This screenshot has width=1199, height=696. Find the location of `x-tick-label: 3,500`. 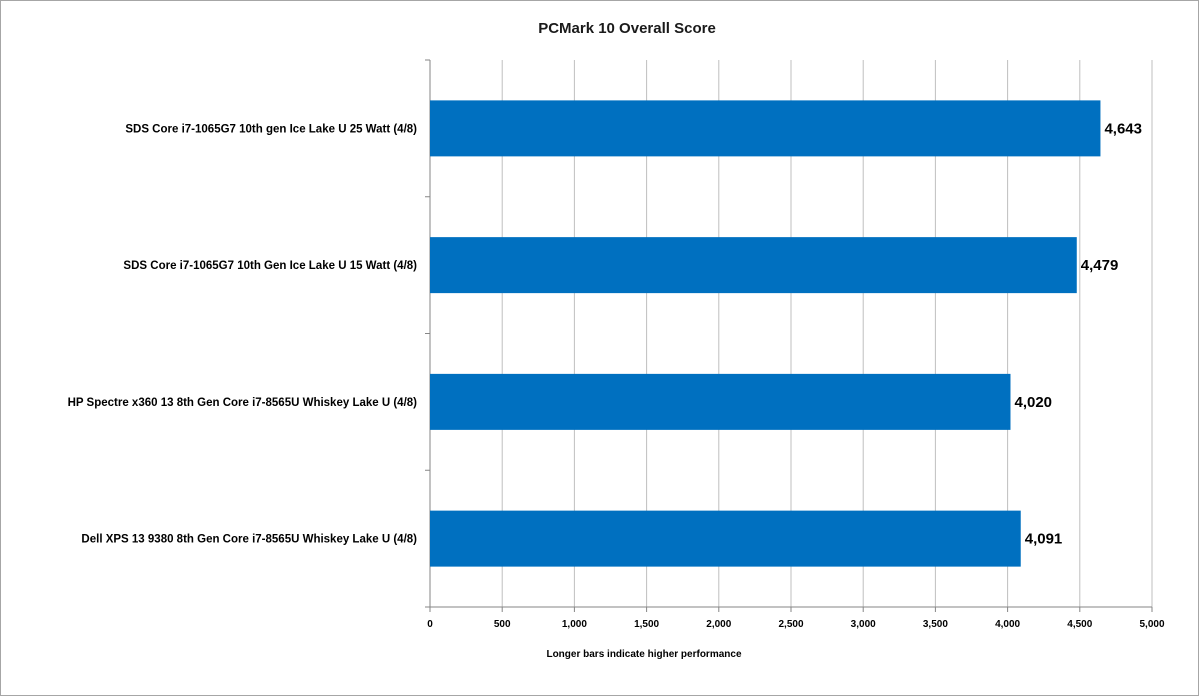

x-tick-label: 3,500 is located at coordinates (935, 624).